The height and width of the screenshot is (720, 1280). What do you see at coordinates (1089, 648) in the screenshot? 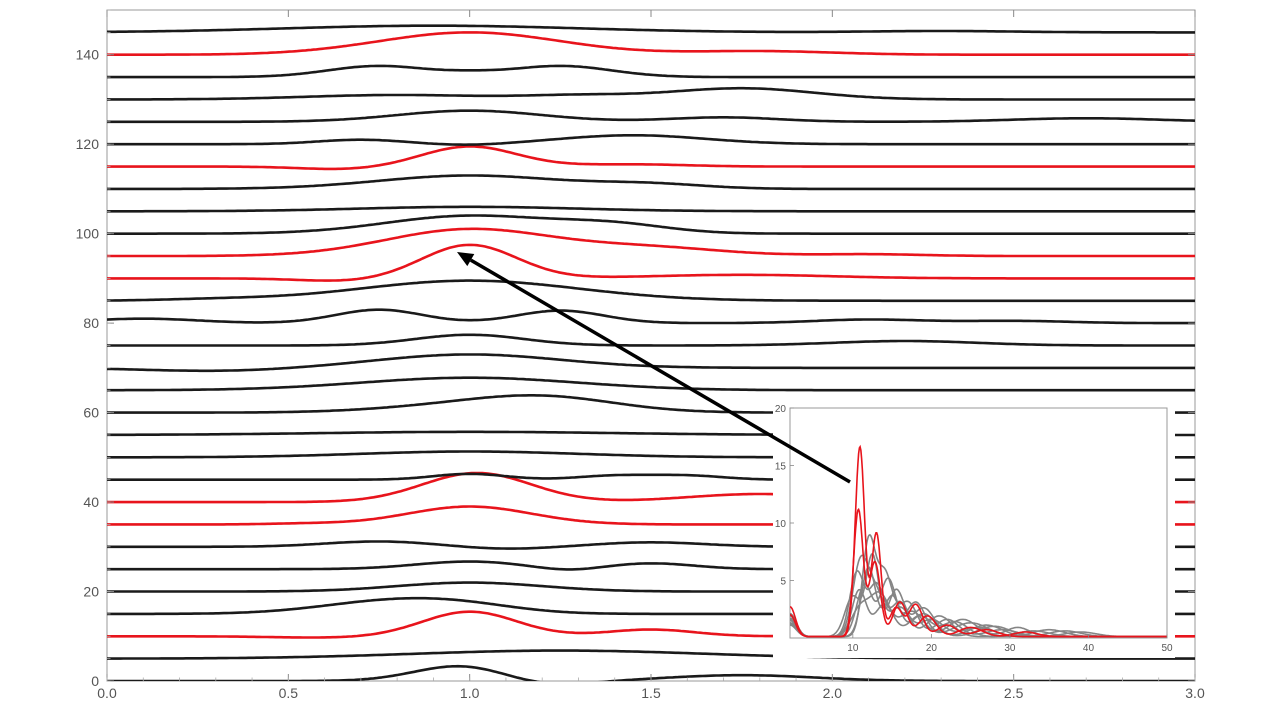
I see `inset-x-tick-label: 40` at bounding box center [1089, 648].